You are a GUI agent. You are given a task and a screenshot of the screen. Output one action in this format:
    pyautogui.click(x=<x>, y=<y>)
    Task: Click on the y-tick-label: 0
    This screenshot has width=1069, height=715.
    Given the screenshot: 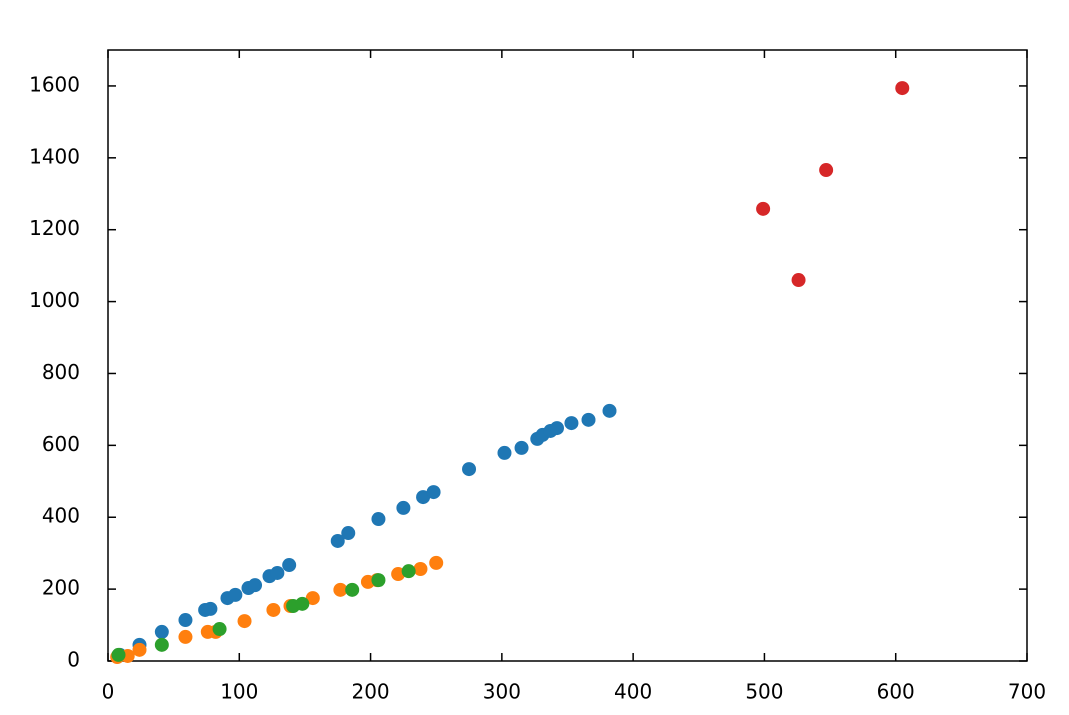 What is the action you would take?
    pyautogui.click(x=73, y=660)
    